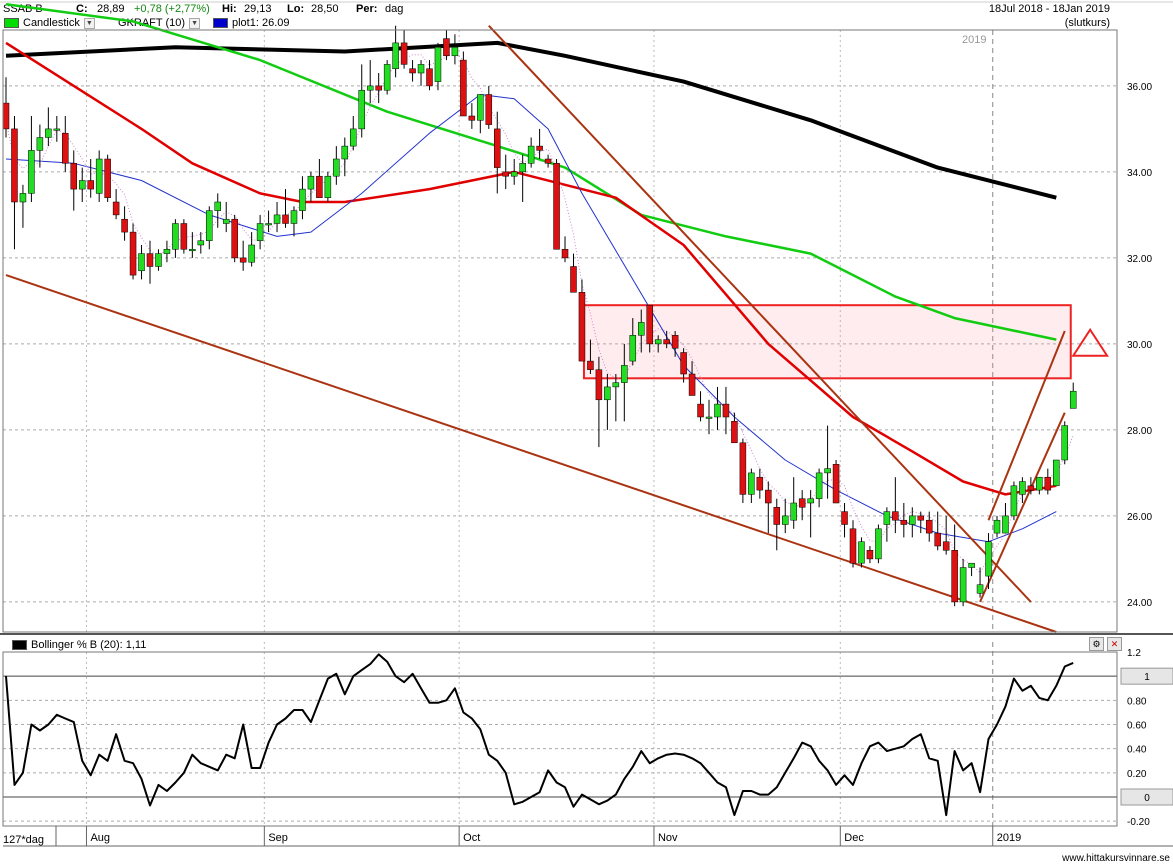  I want to click on bars-count: 127*dag, so click(23, 840).